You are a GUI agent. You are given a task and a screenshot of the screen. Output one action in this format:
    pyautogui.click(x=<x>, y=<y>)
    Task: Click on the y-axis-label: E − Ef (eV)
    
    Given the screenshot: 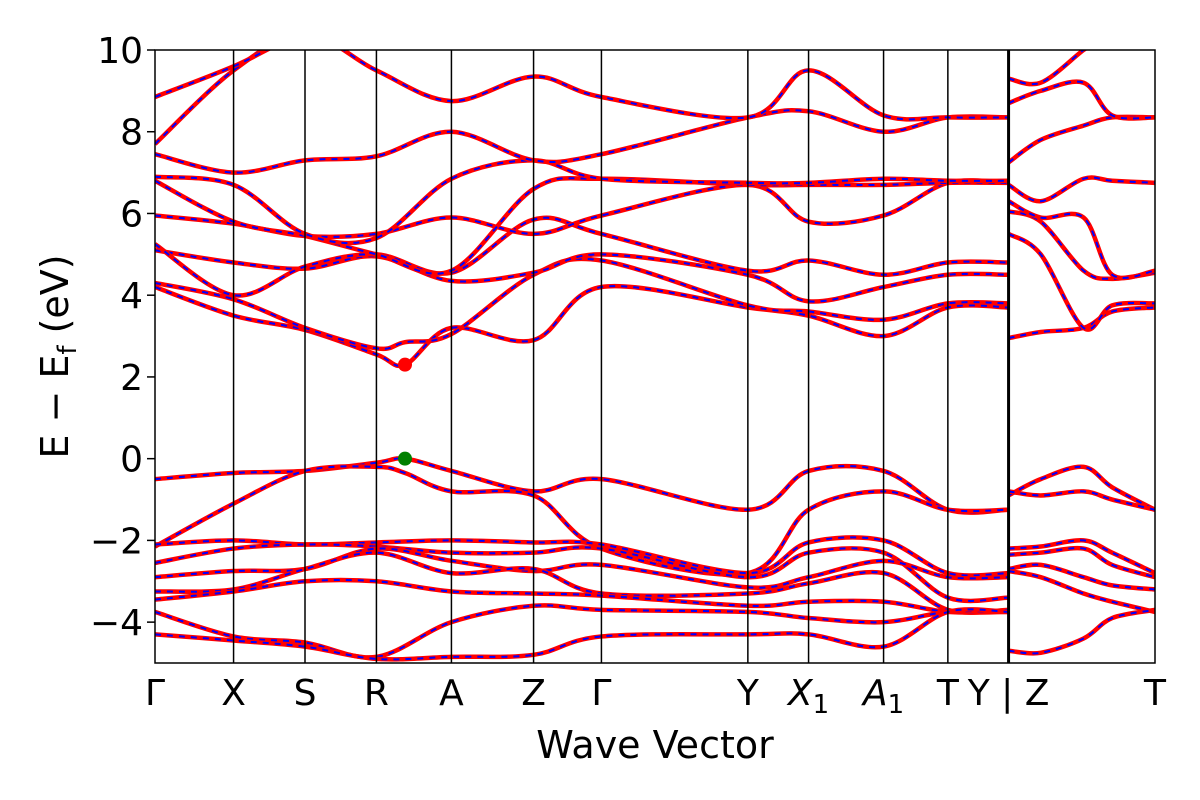 What is the action you would take?
    pyautogui.click(x=58, y=356)
    